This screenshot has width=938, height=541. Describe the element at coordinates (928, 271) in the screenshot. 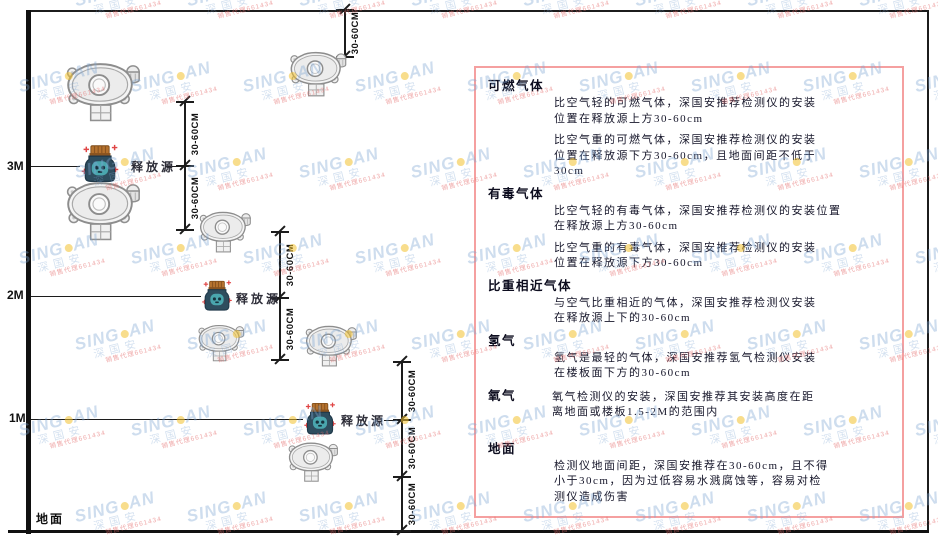

I see `right-wall` at that location.